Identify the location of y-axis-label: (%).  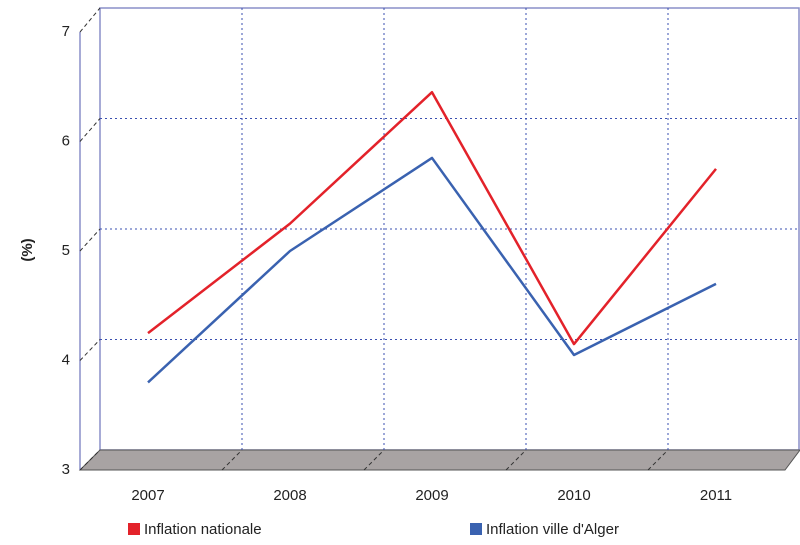
(27, 249).